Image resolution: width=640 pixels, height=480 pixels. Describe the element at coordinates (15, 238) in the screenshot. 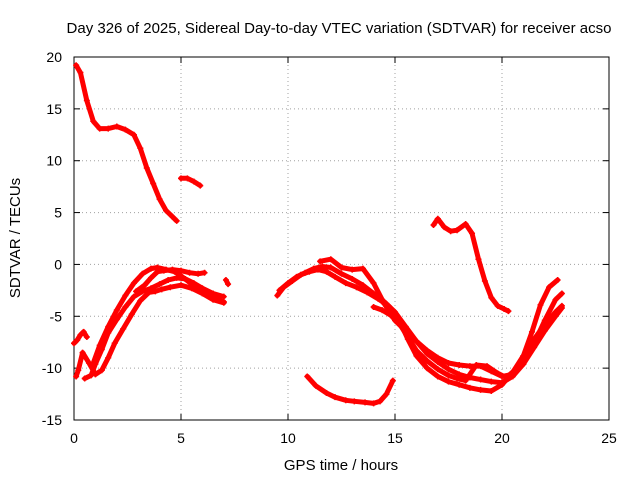

I see `y-axis-label: SDTVAR / TECUs` at that location.